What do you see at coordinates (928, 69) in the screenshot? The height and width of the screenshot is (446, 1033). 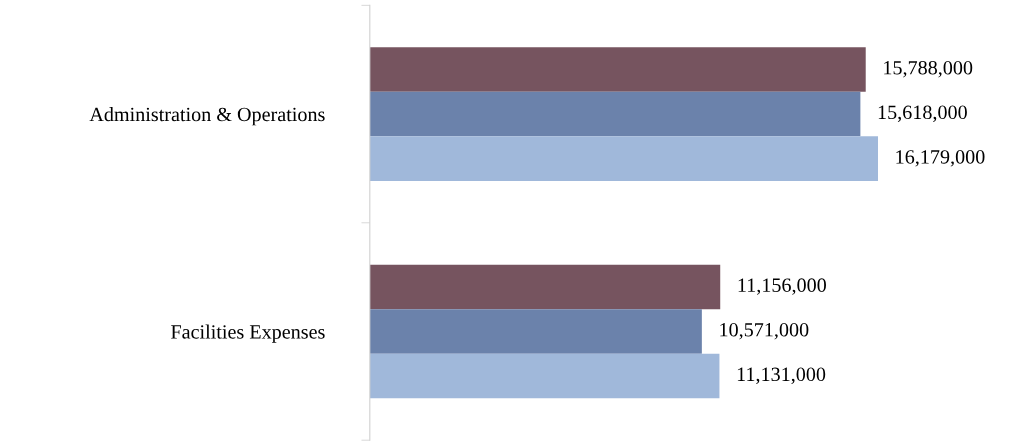 I see `data-label: 15,788,000` at bounding box center [928, 69].